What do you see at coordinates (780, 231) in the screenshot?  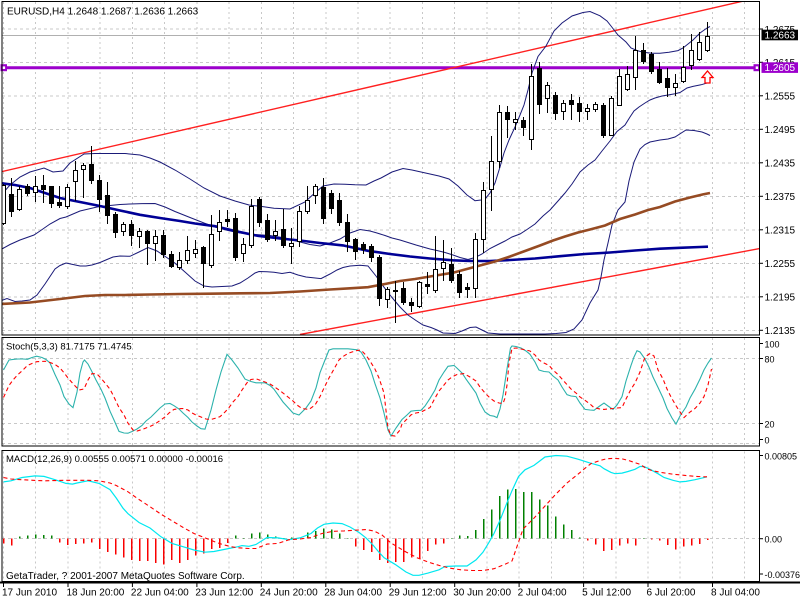 I see `svg-text: 1.2315` at bounding box center [780, 231].